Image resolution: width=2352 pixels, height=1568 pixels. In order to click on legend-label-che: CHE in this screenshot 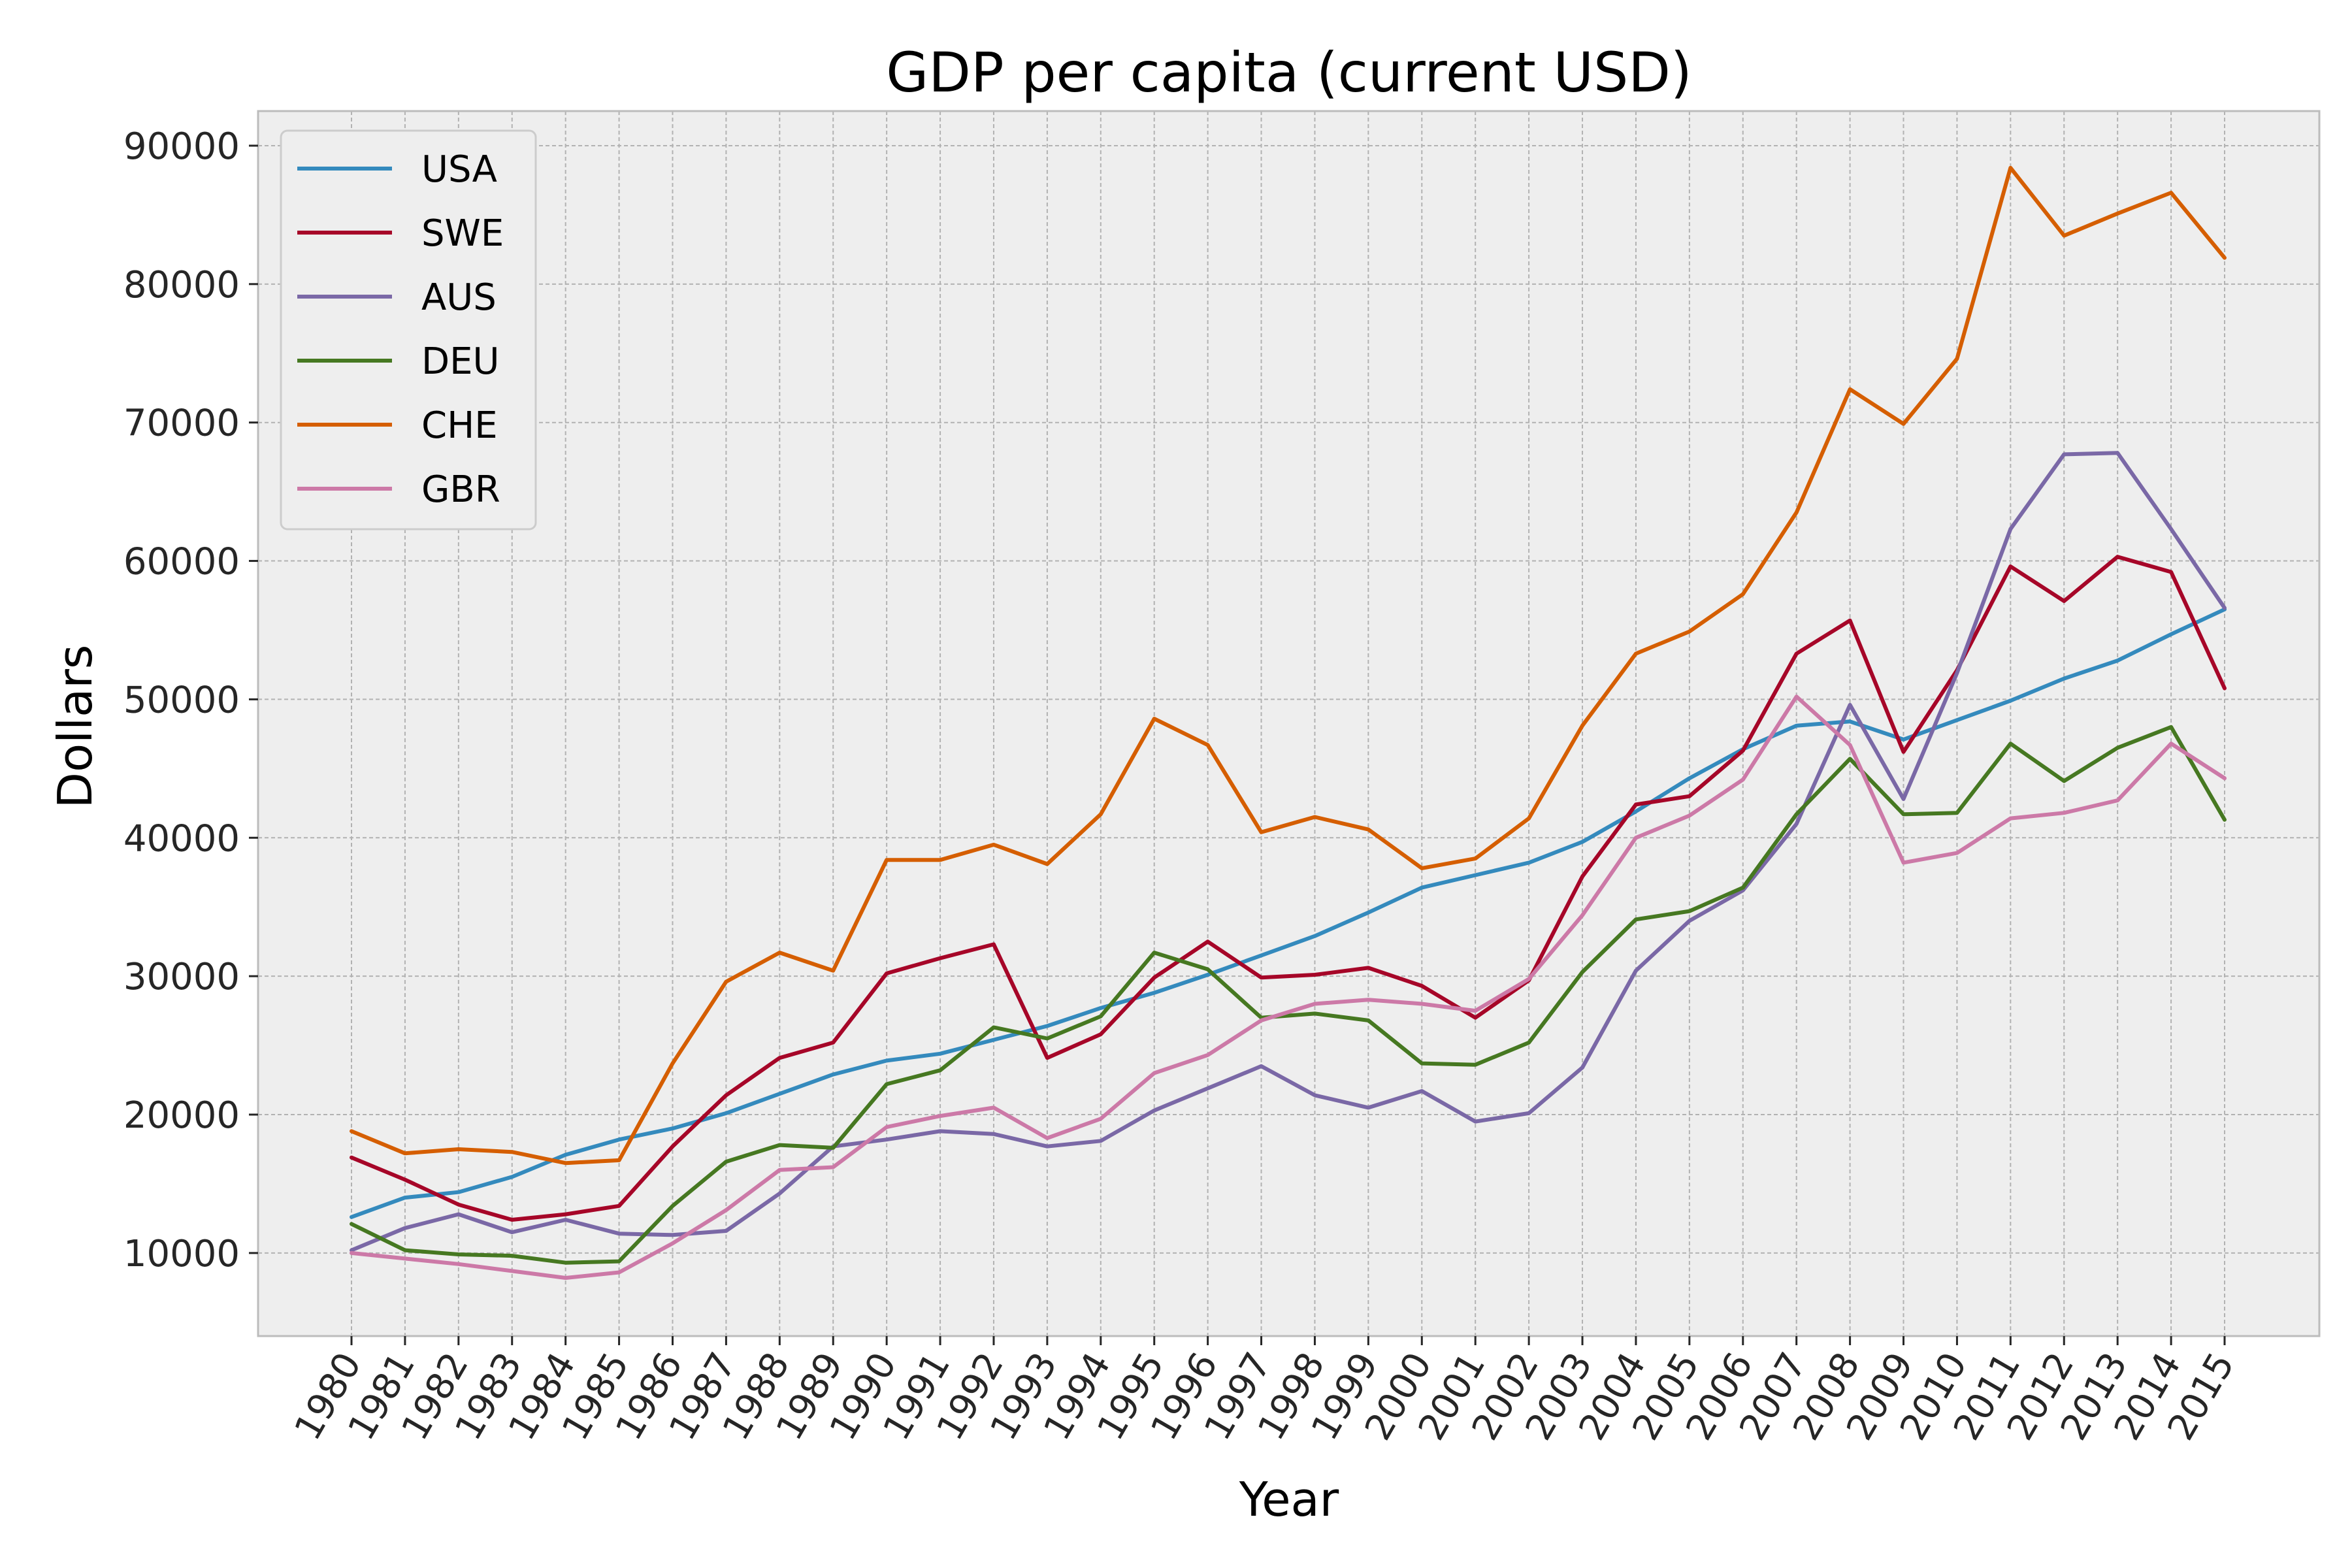, I will do `click(459, 425)`.